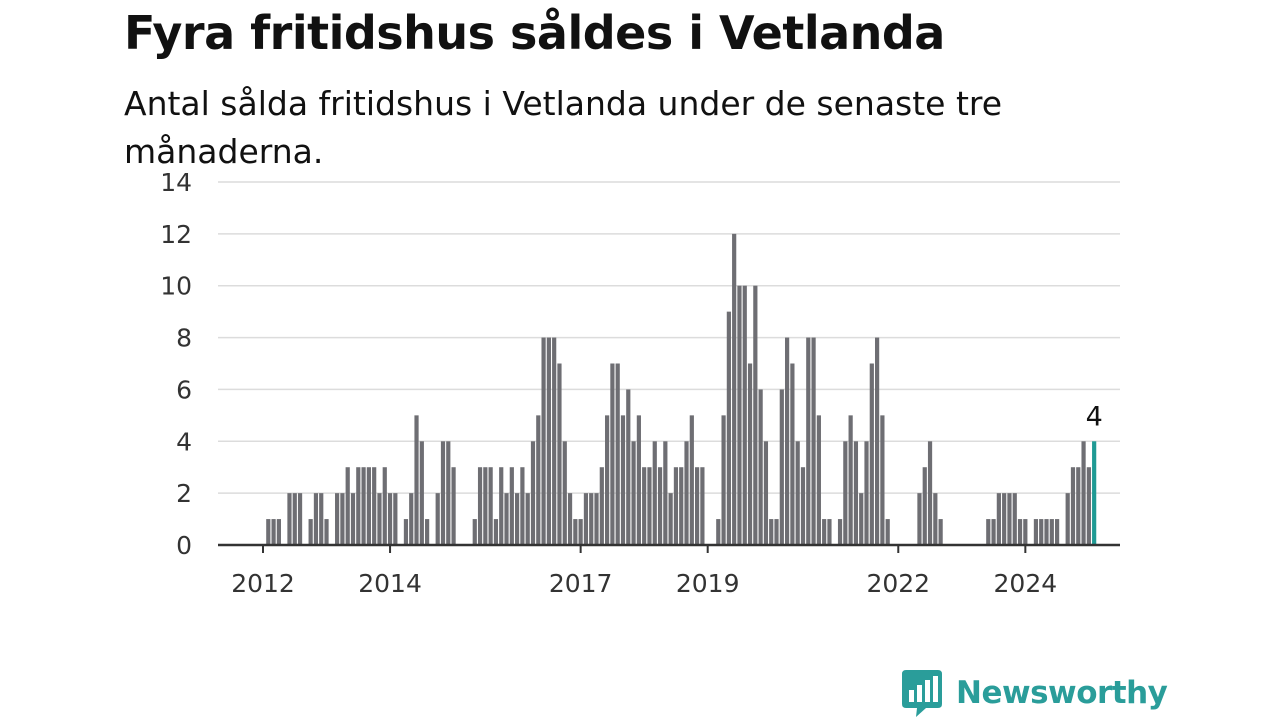 The image size is (1280, 720). I want to click on highlight-data-label: 4, so click(1094, 416).